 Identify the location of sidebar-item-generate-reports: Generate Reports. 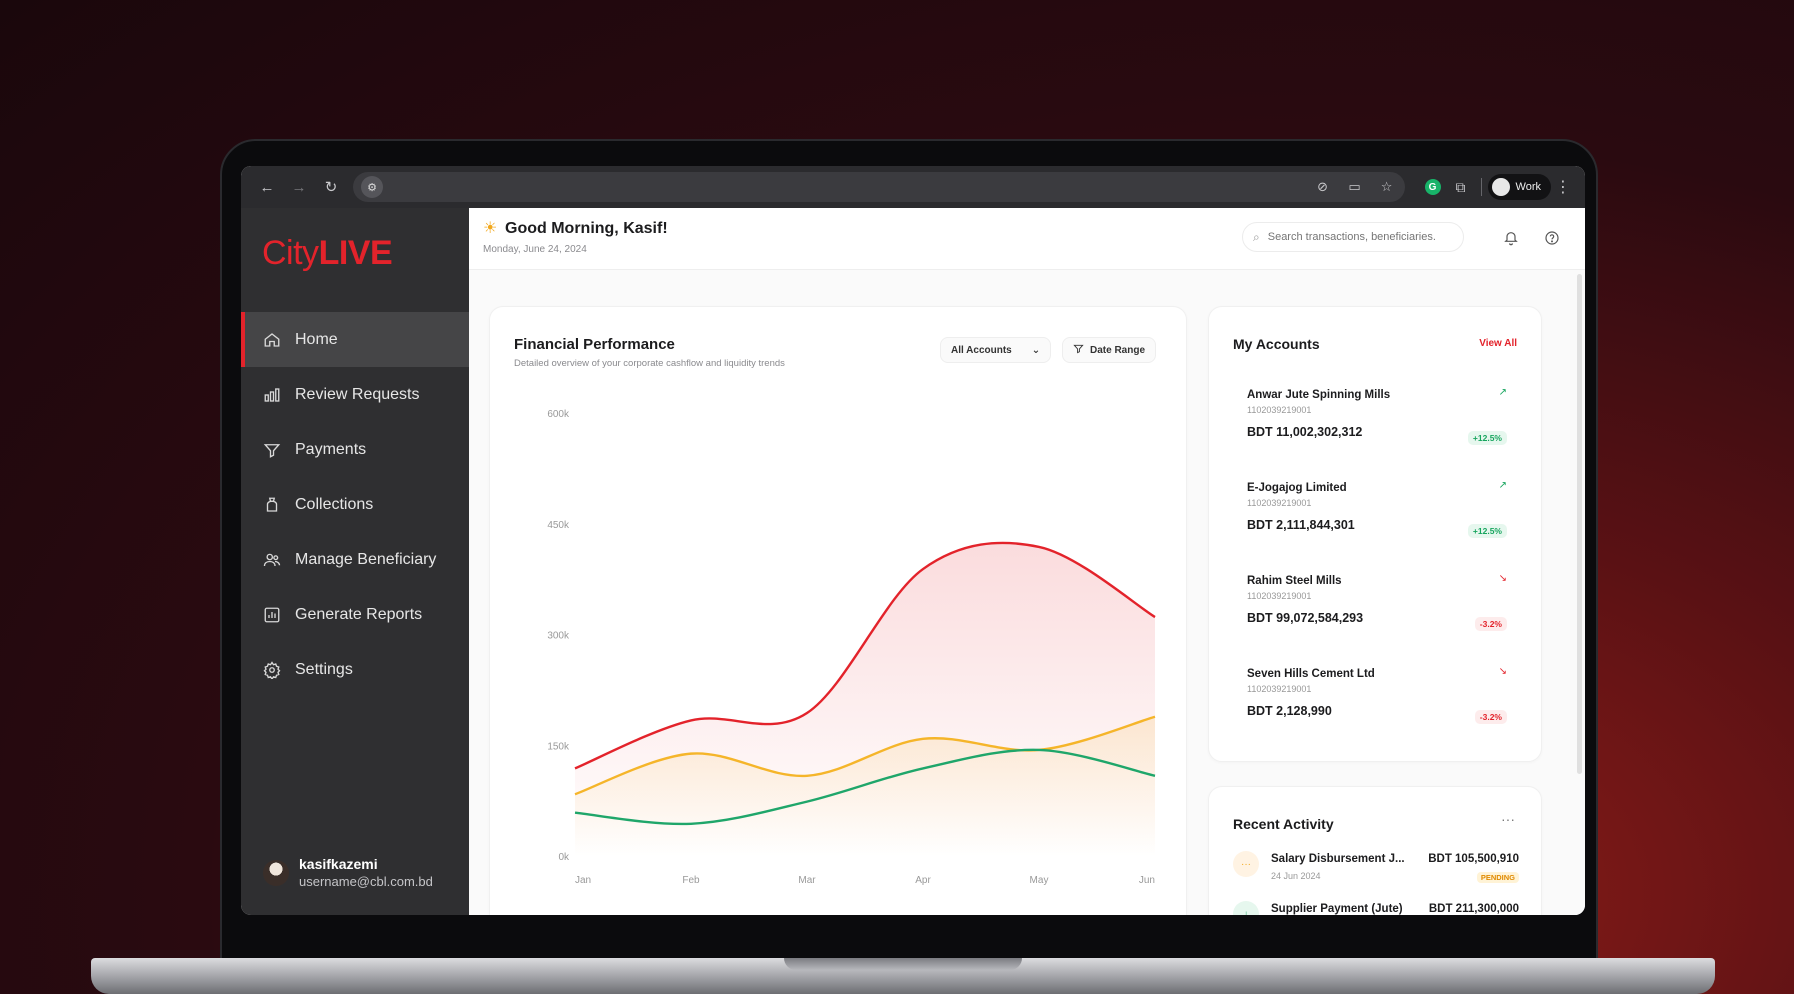
(355, 614).